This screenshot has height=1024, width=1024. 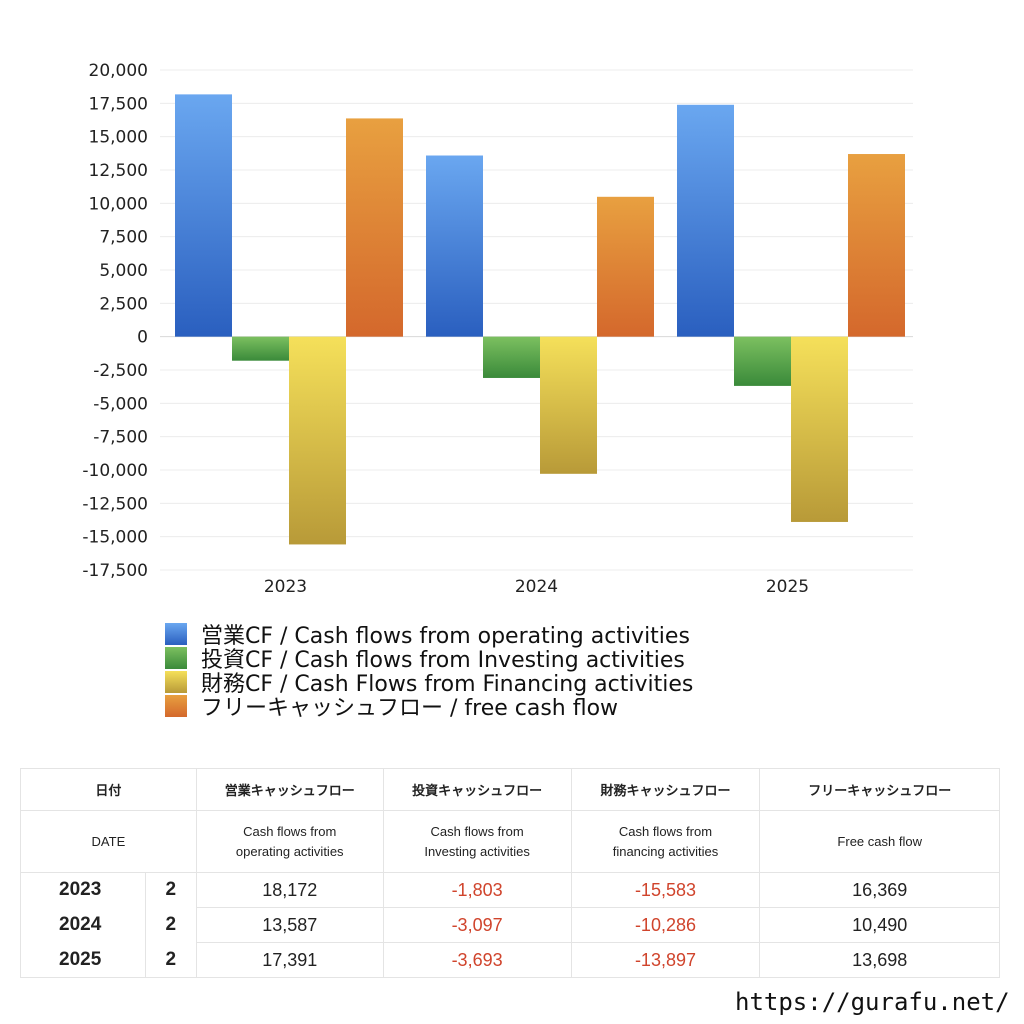 I want to click on y-tick-label: 2,500, so click(x=123, y=304).